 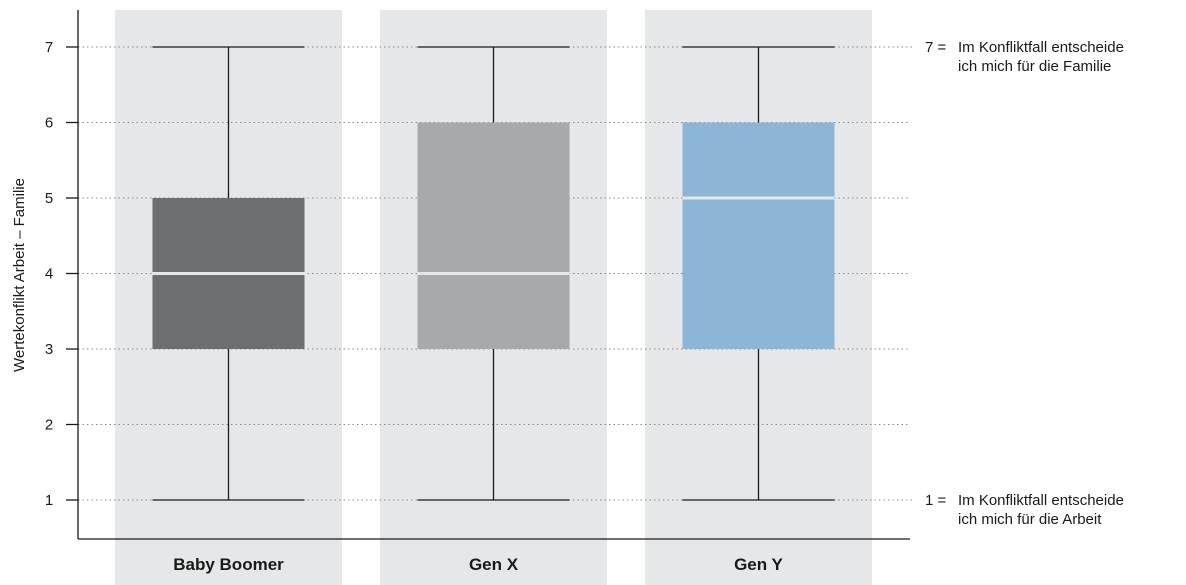 I want to click on y-tick-label-2: 2, so click(x=49, y=425).